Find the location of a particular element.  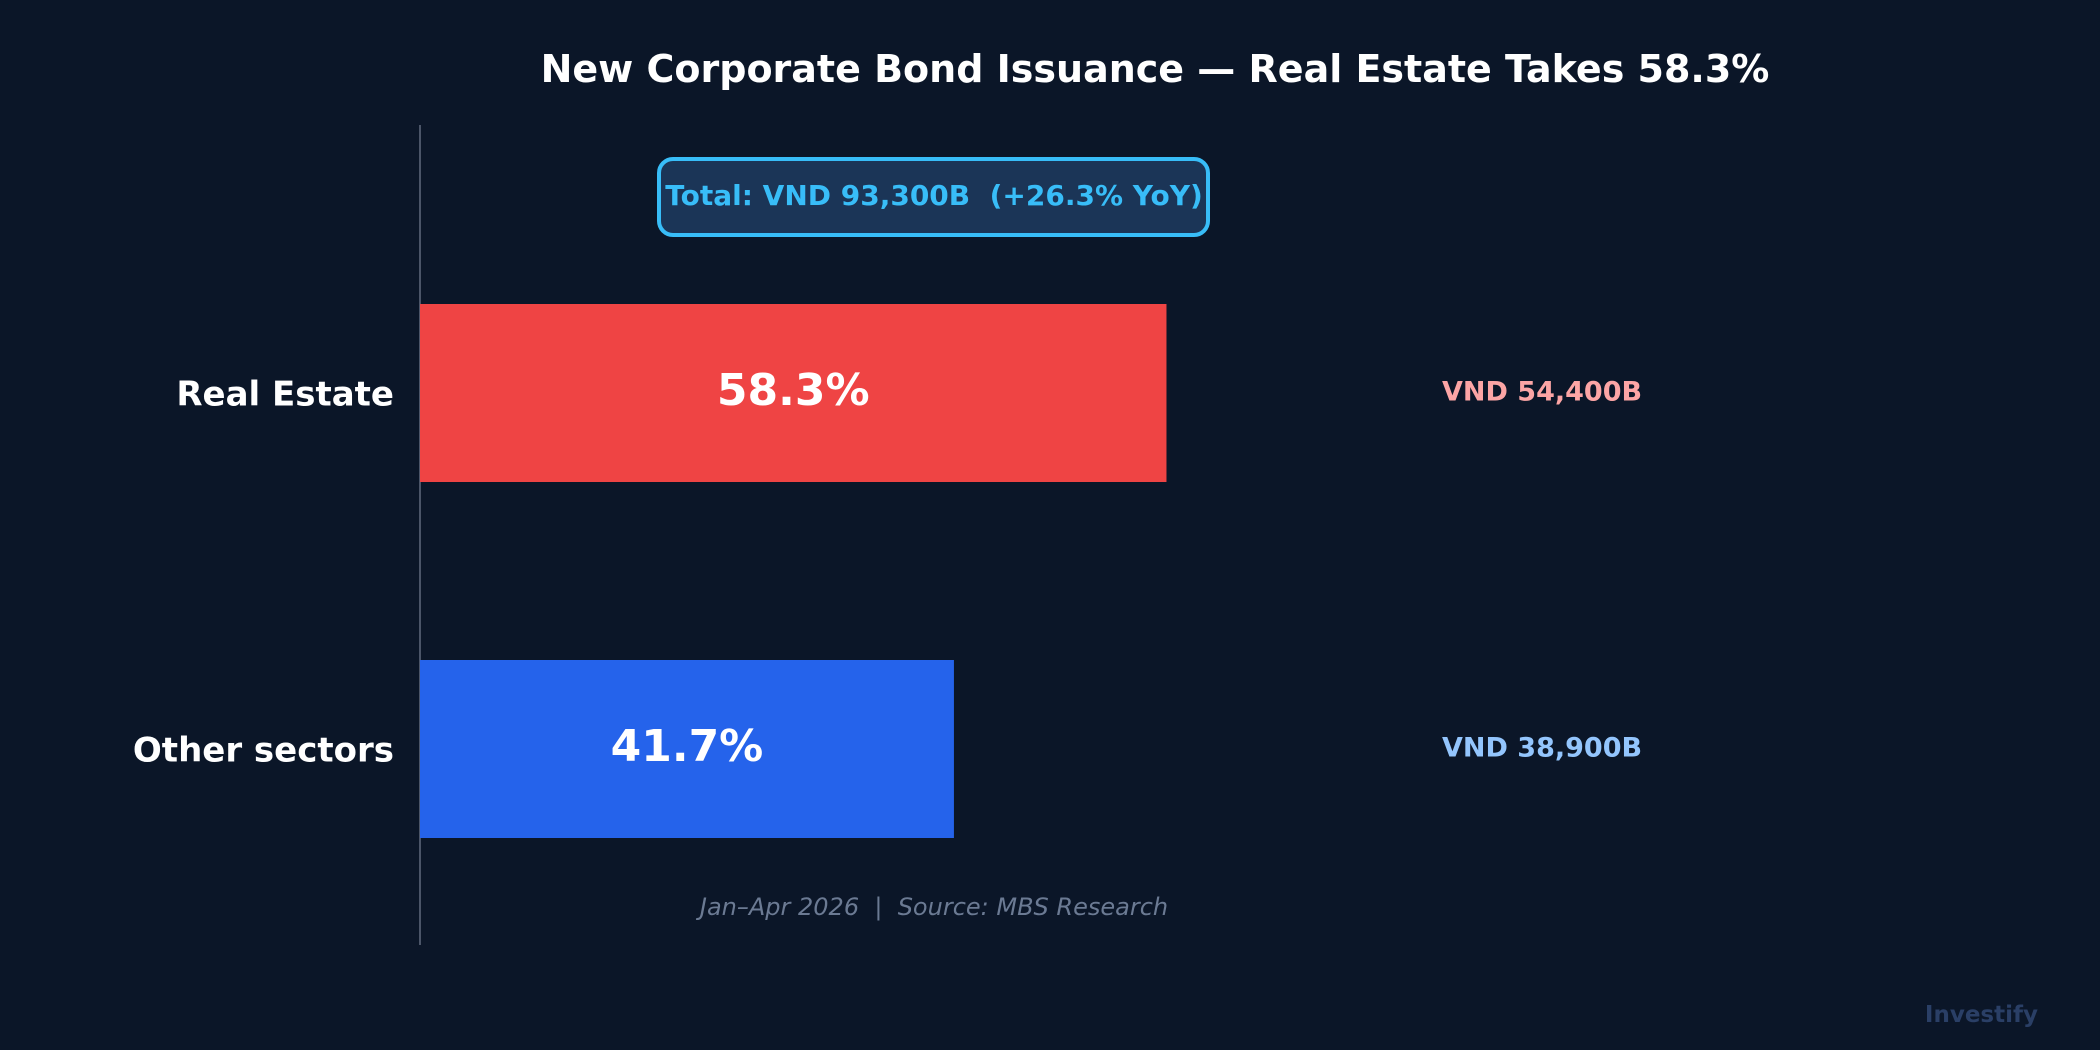

total-annotation-box is located at coordinates (933, 197).